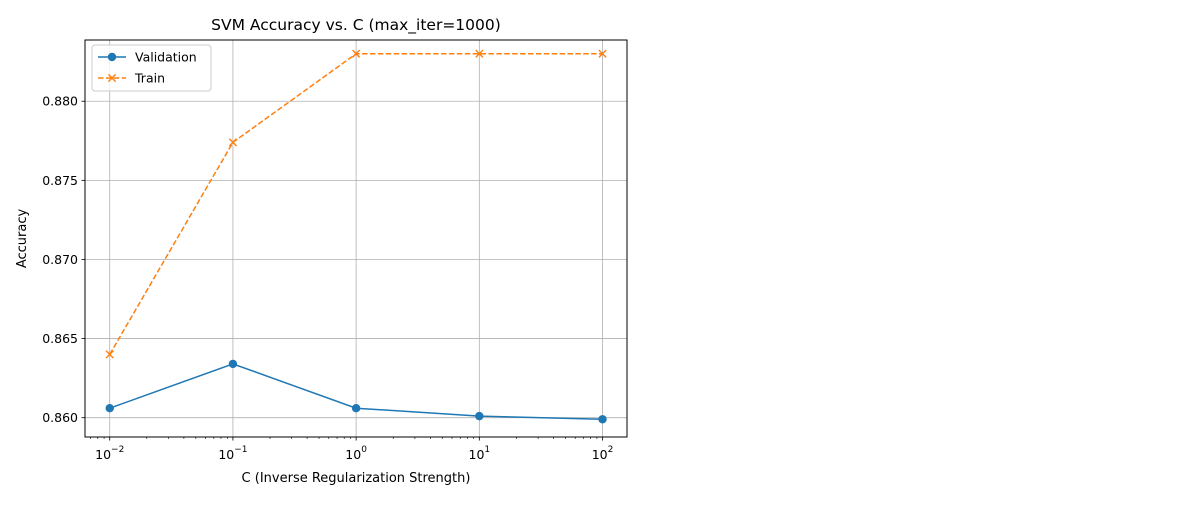 The image size is (1200, 505). Describe the element at coordinates (60, 259) in the screenshot. I see `y-tick-label: 0.870` at that location.